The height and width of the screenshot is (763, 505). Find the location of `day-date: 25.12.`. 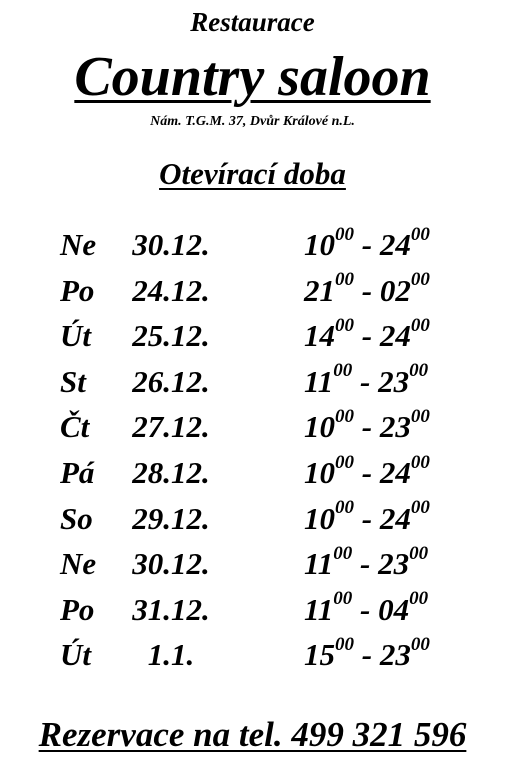

day-date: 25.12. is located at coordinates (171, 336).